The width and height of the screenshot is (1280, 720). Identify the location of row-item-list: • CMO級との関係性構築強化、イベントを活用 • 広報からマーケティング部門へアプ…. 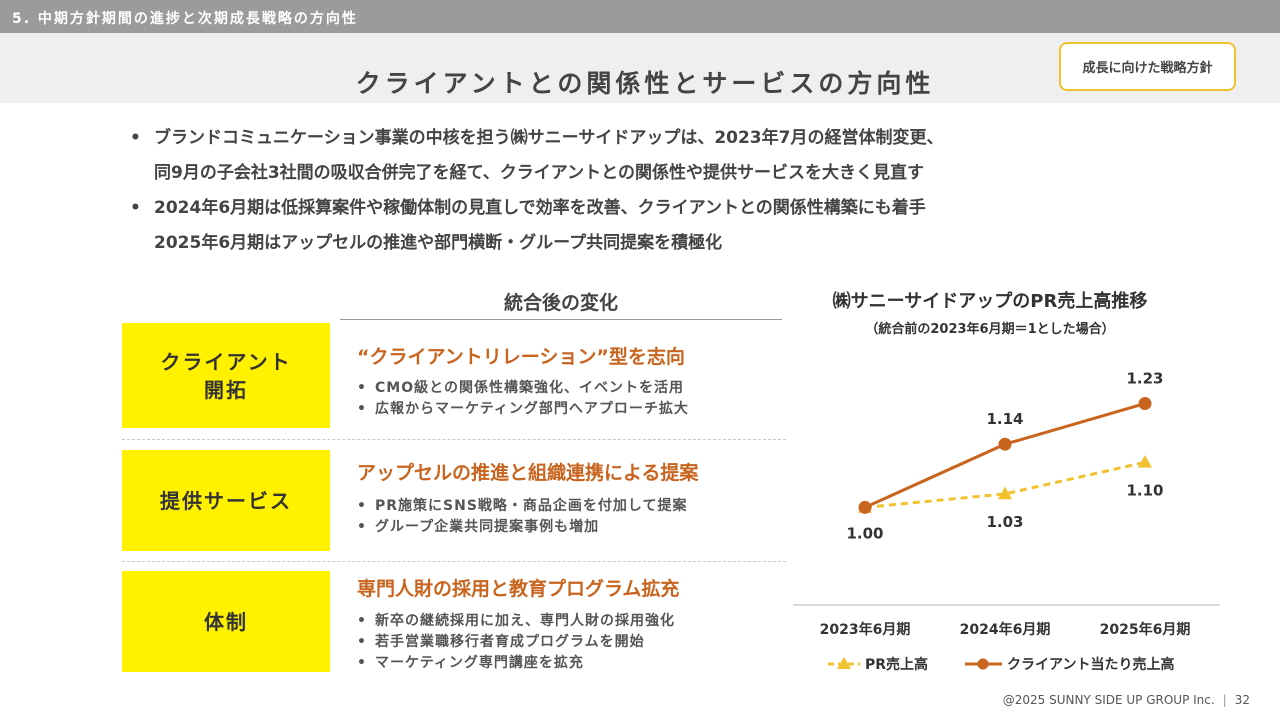
(523, 399).